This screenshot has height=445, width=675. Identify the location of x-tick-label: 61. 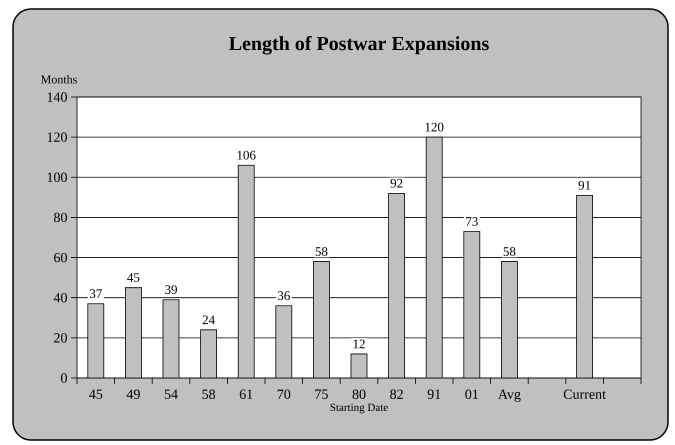
(246, 394).